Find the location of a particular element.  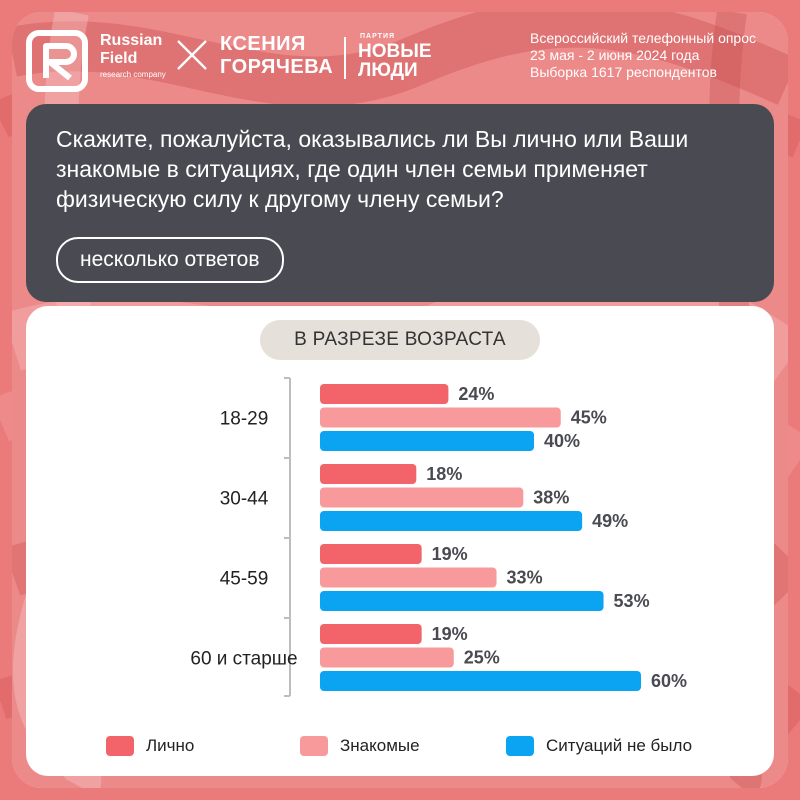

legend: Лично Знакомые Ситуаций не было is located at coordinates (400, 746).